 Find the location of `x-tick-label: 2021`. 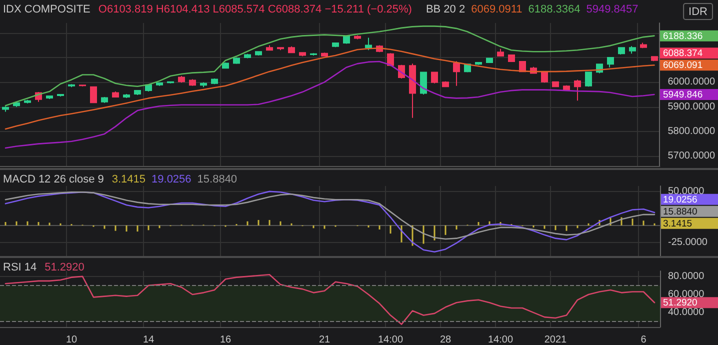

x-tick-label: 2021 is located at coordinates (556, 339).